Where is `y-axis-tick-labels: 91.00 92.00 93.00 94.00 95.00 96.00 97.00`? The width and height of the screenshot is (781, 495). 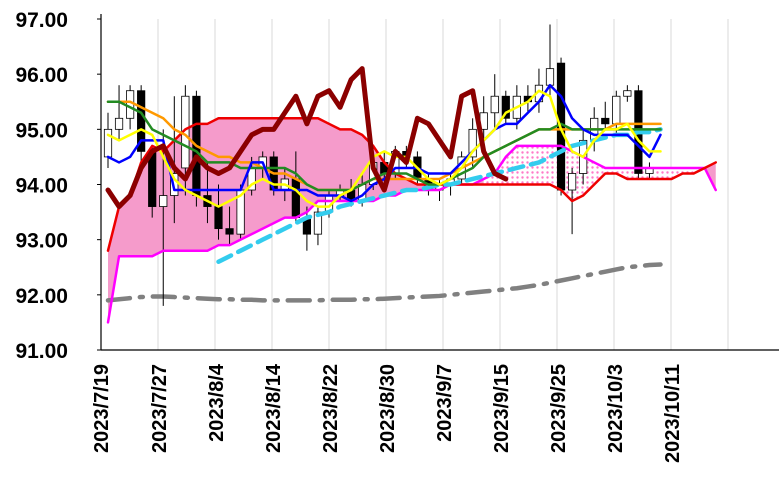
y-axis-tick-labels: 91.00 92.00 93.00 94.00 95.00 96.00 97.00 is located at coordinates (58, 186).